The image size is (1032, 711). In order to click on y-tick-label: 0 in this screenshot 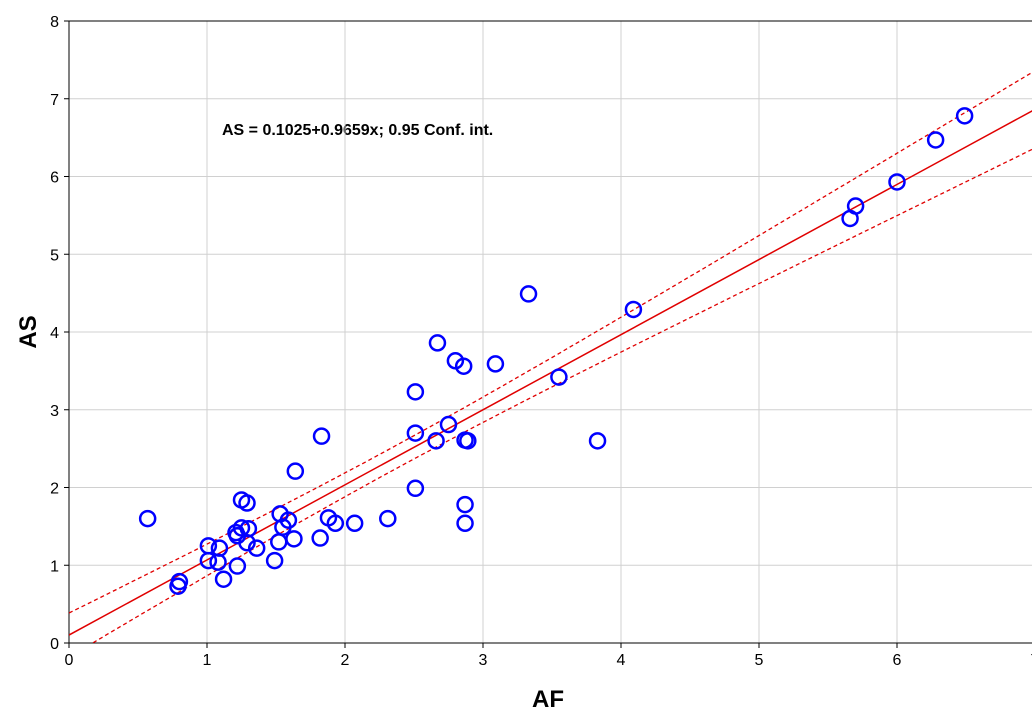, I will do `click(54, 644)`.